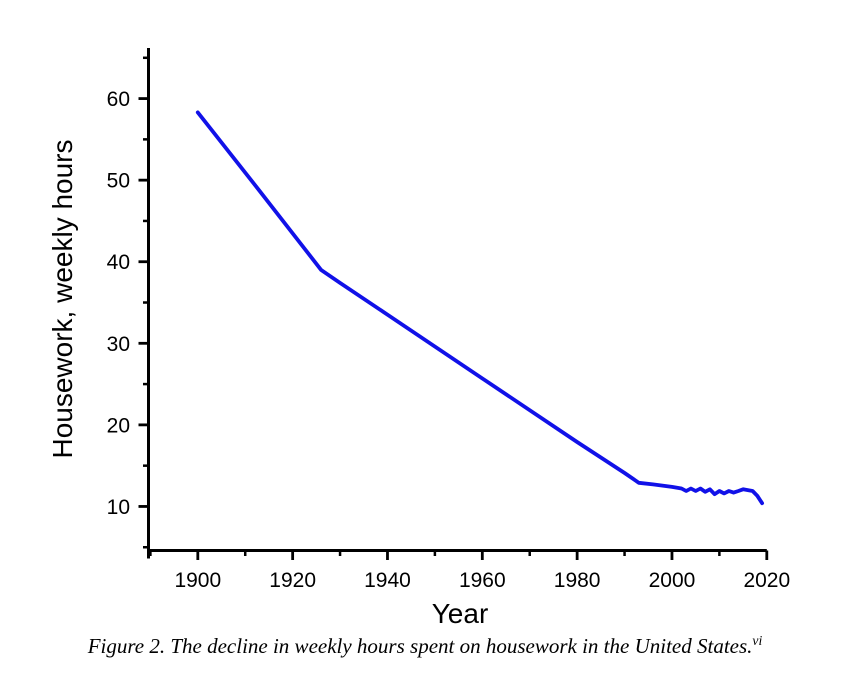 The image size is (868, 687). Describe the element at coordinates (387, 580) in the screenshot. I see `x-tick-label: 1940` at that location.